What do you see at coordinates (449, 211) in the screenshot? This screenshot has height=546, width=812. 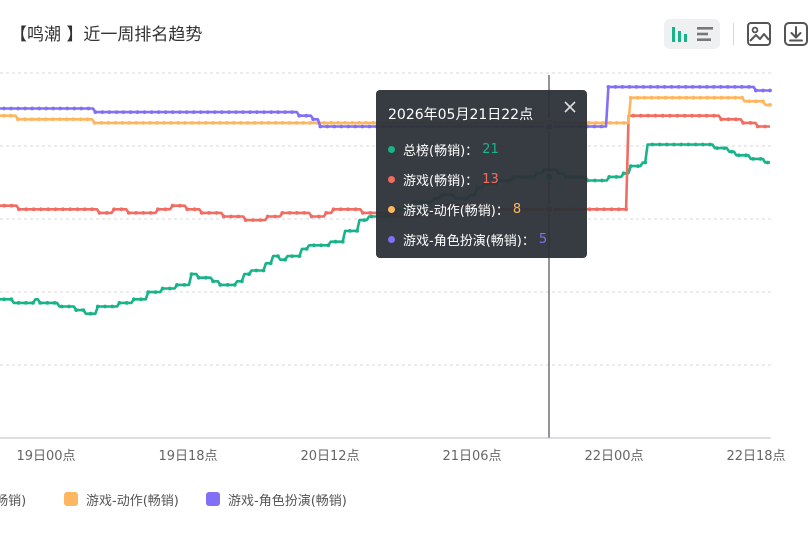 I see `tooltip-series-name: 游戏-动作(畅销)` at bounding box center [449, 211].